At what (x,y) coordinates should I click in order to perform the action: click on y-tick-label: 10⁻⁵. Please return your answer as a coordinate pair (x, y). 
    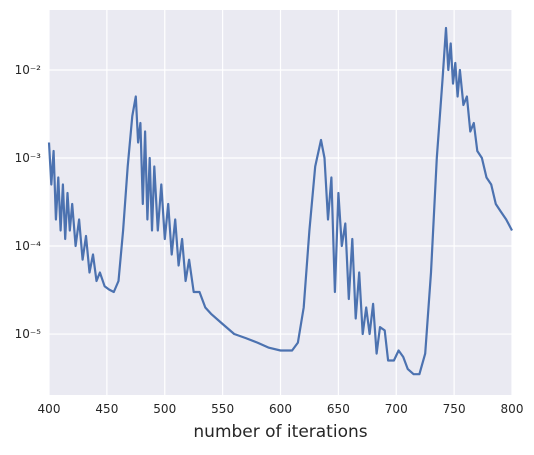
    Looking at the image, I should click on (28, 334).